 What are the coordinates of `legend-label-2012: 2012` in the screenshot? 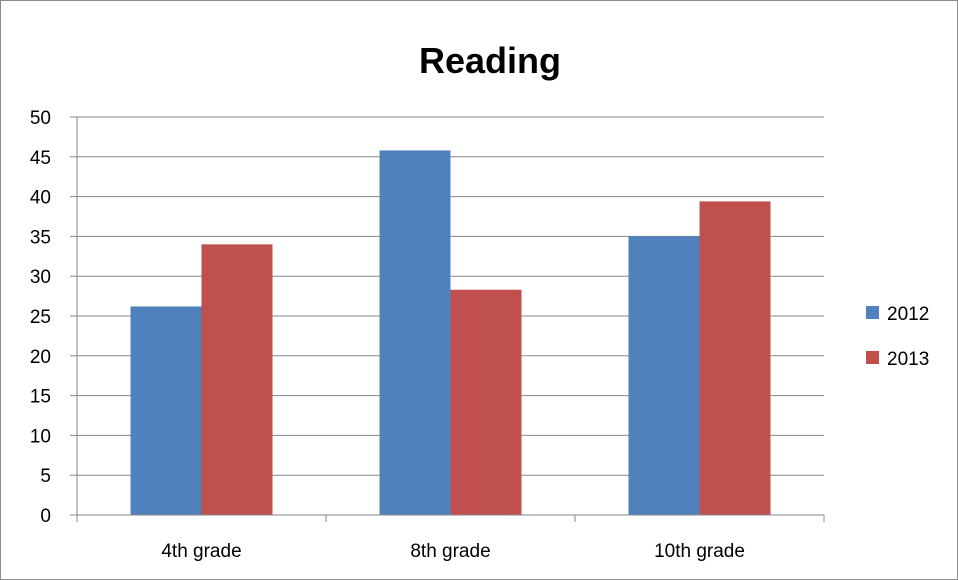 It's located at (908, 314).